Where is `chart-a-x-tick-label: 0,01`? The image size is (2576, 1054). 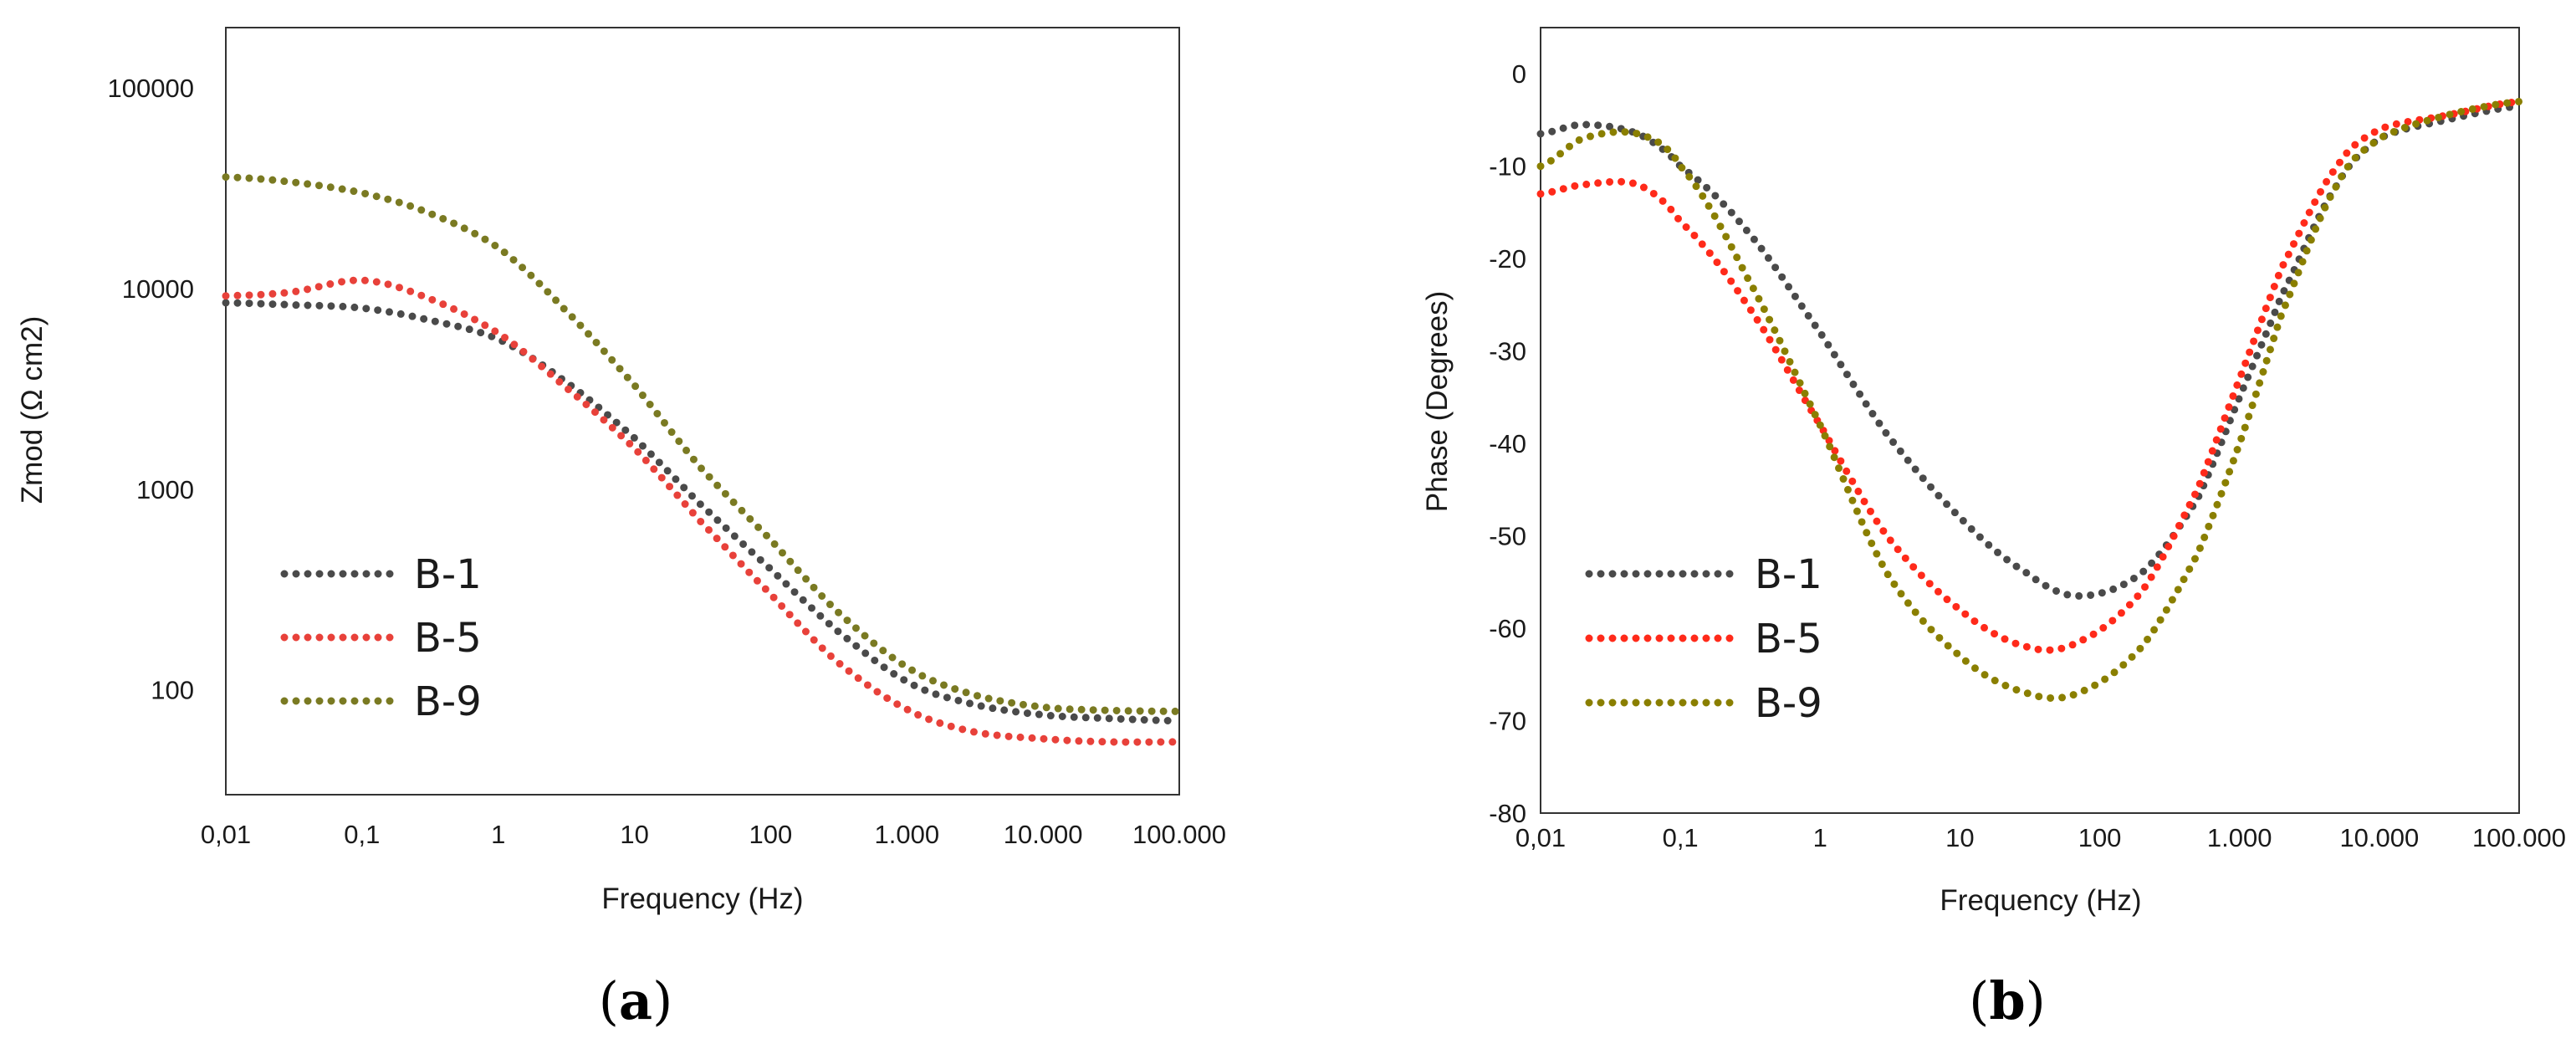
chart-a-x-tick-label: 0,01 is located at coordinates (226, 835).